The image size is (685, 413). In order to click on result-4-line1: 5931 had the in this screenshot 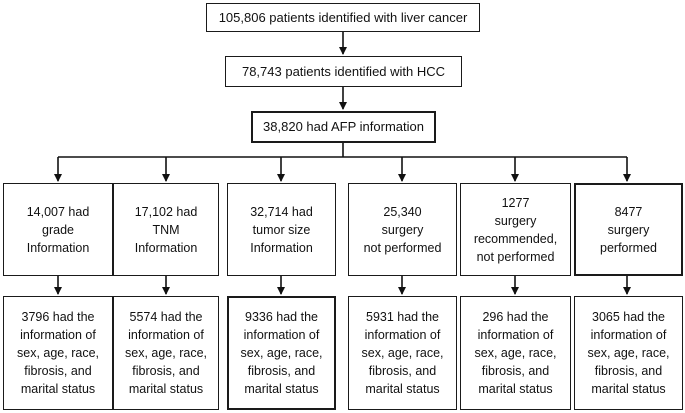, I will do `click(402, 317)`.